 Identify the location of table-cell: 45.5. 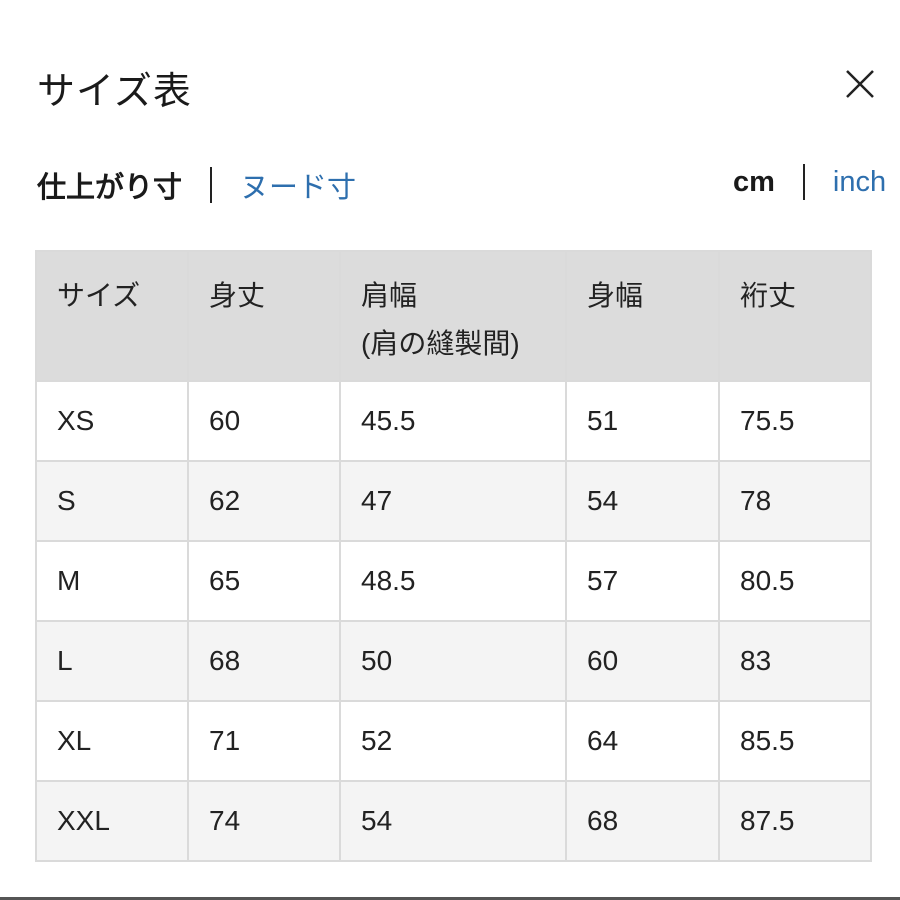
(453, 421).